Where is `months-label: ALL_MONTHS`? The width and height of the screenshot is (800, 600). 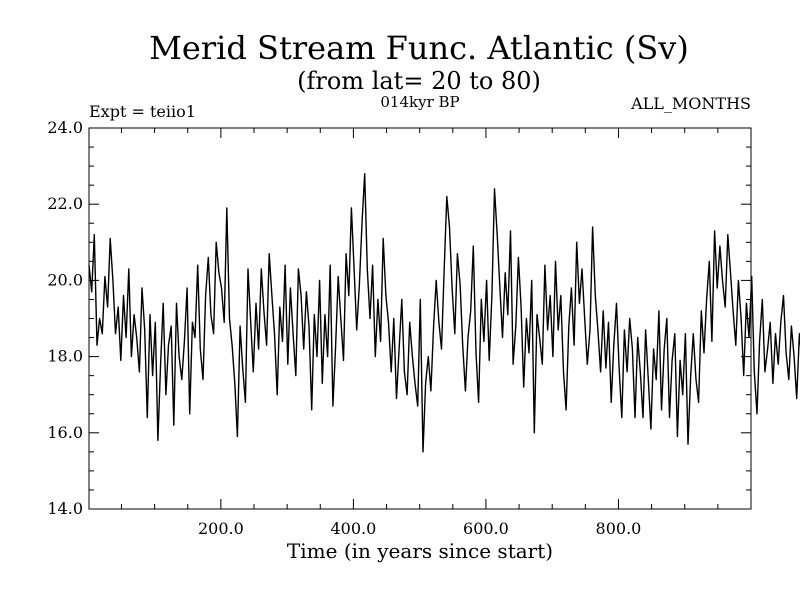 months-label: ALL_MONTHS is located at coordinates (690, 103).